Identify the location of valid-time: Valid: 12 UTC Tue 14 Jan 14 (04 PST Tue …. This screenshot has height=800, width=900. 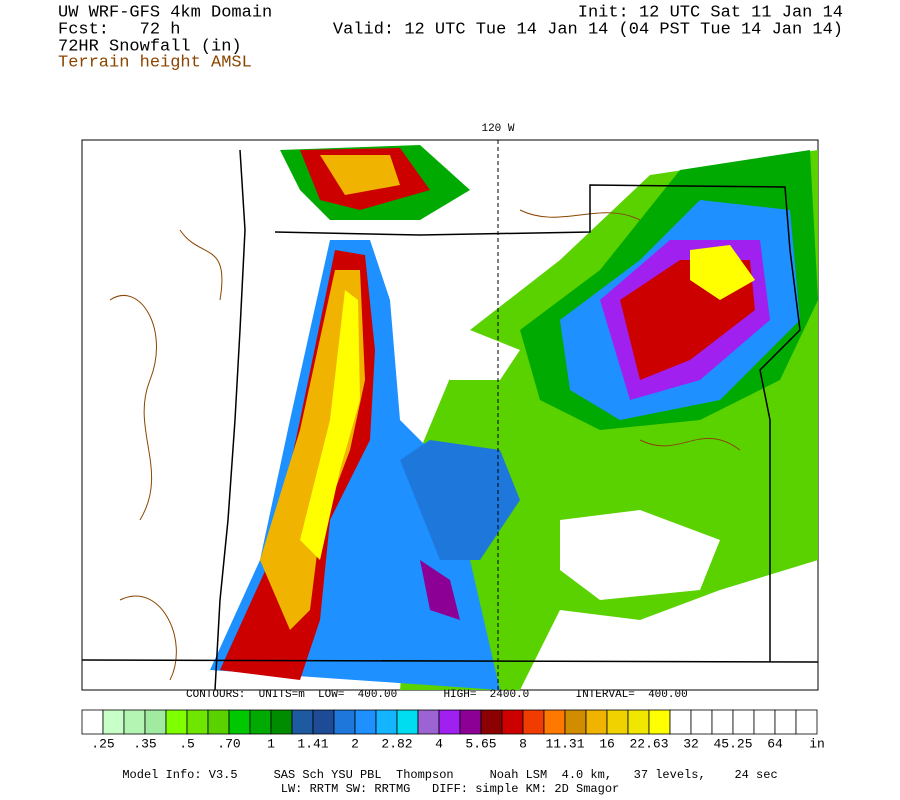
(588, 29).